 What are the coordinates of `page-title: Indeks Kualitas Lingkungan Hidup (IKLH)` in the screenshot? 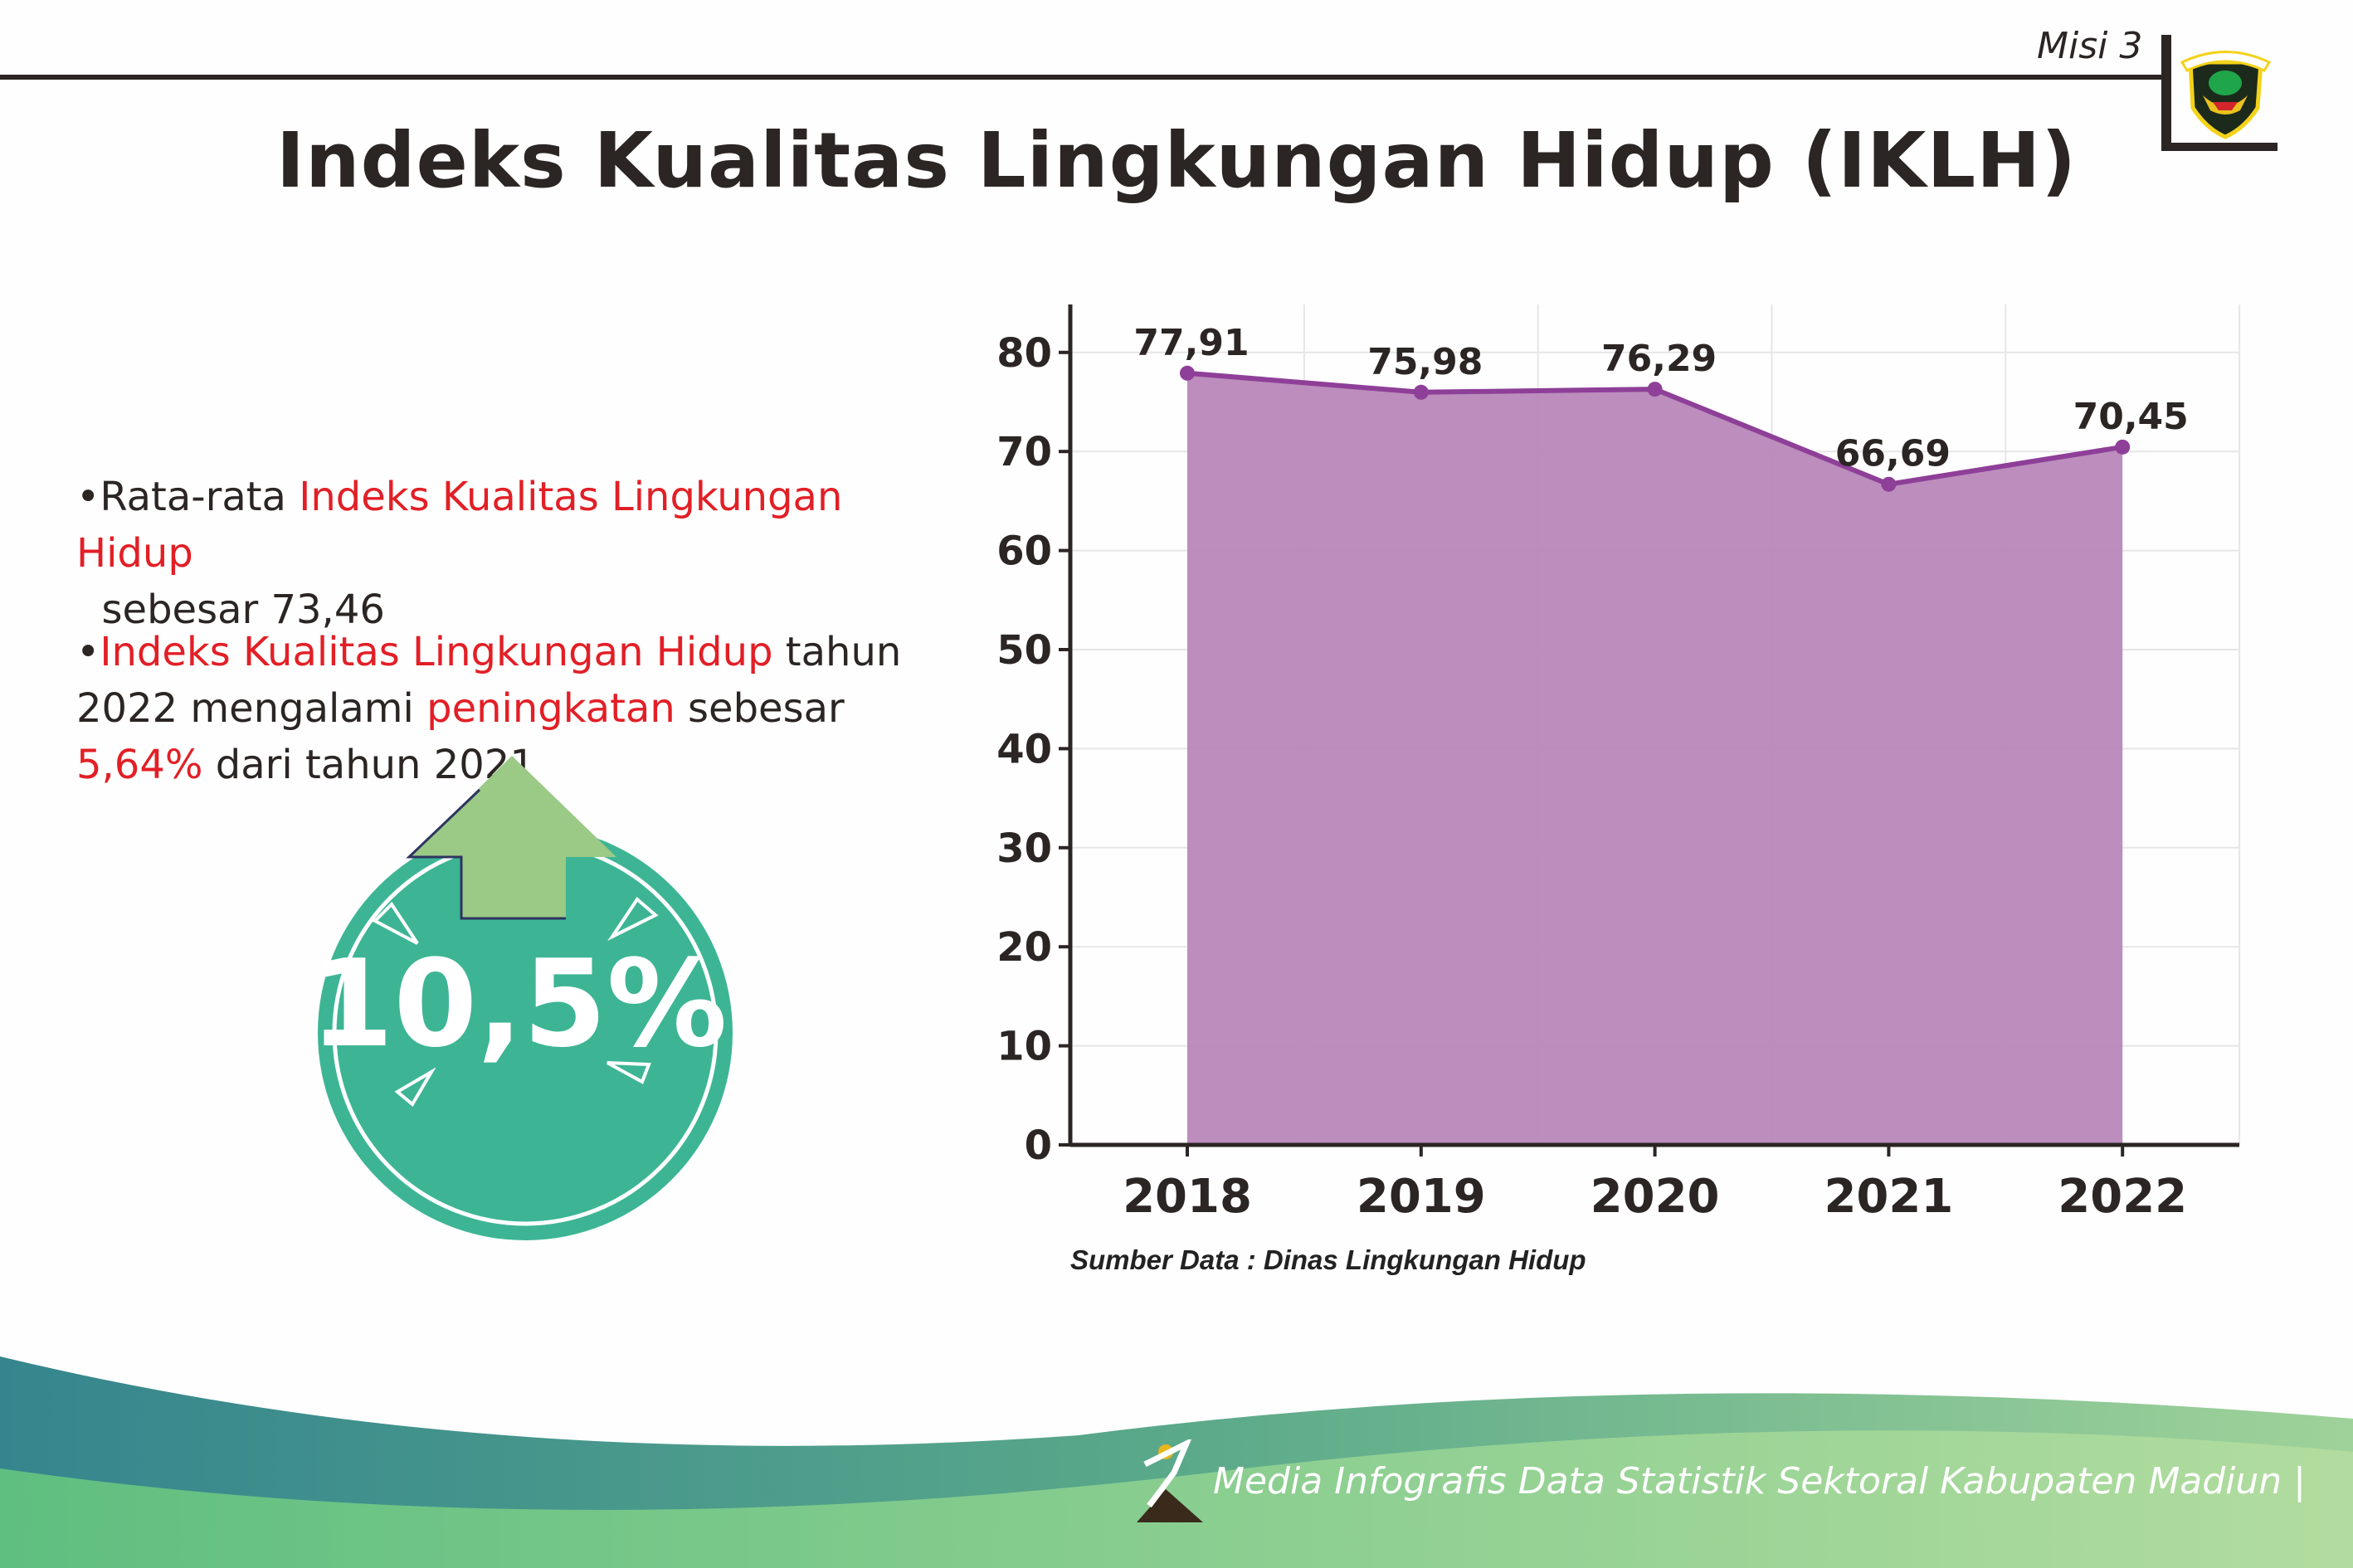 It's located at (1176, 160).